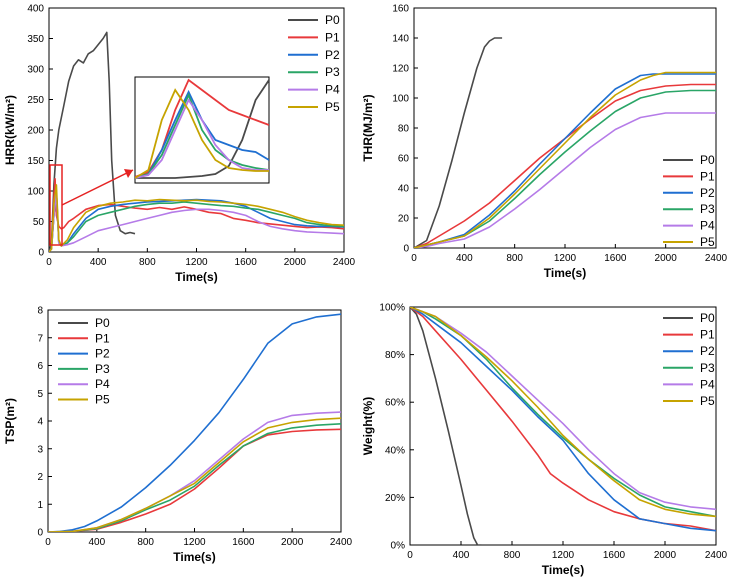 This screenshot has width=731, height=584. I want to click on y-tick-label: 160, so click(400, 9).